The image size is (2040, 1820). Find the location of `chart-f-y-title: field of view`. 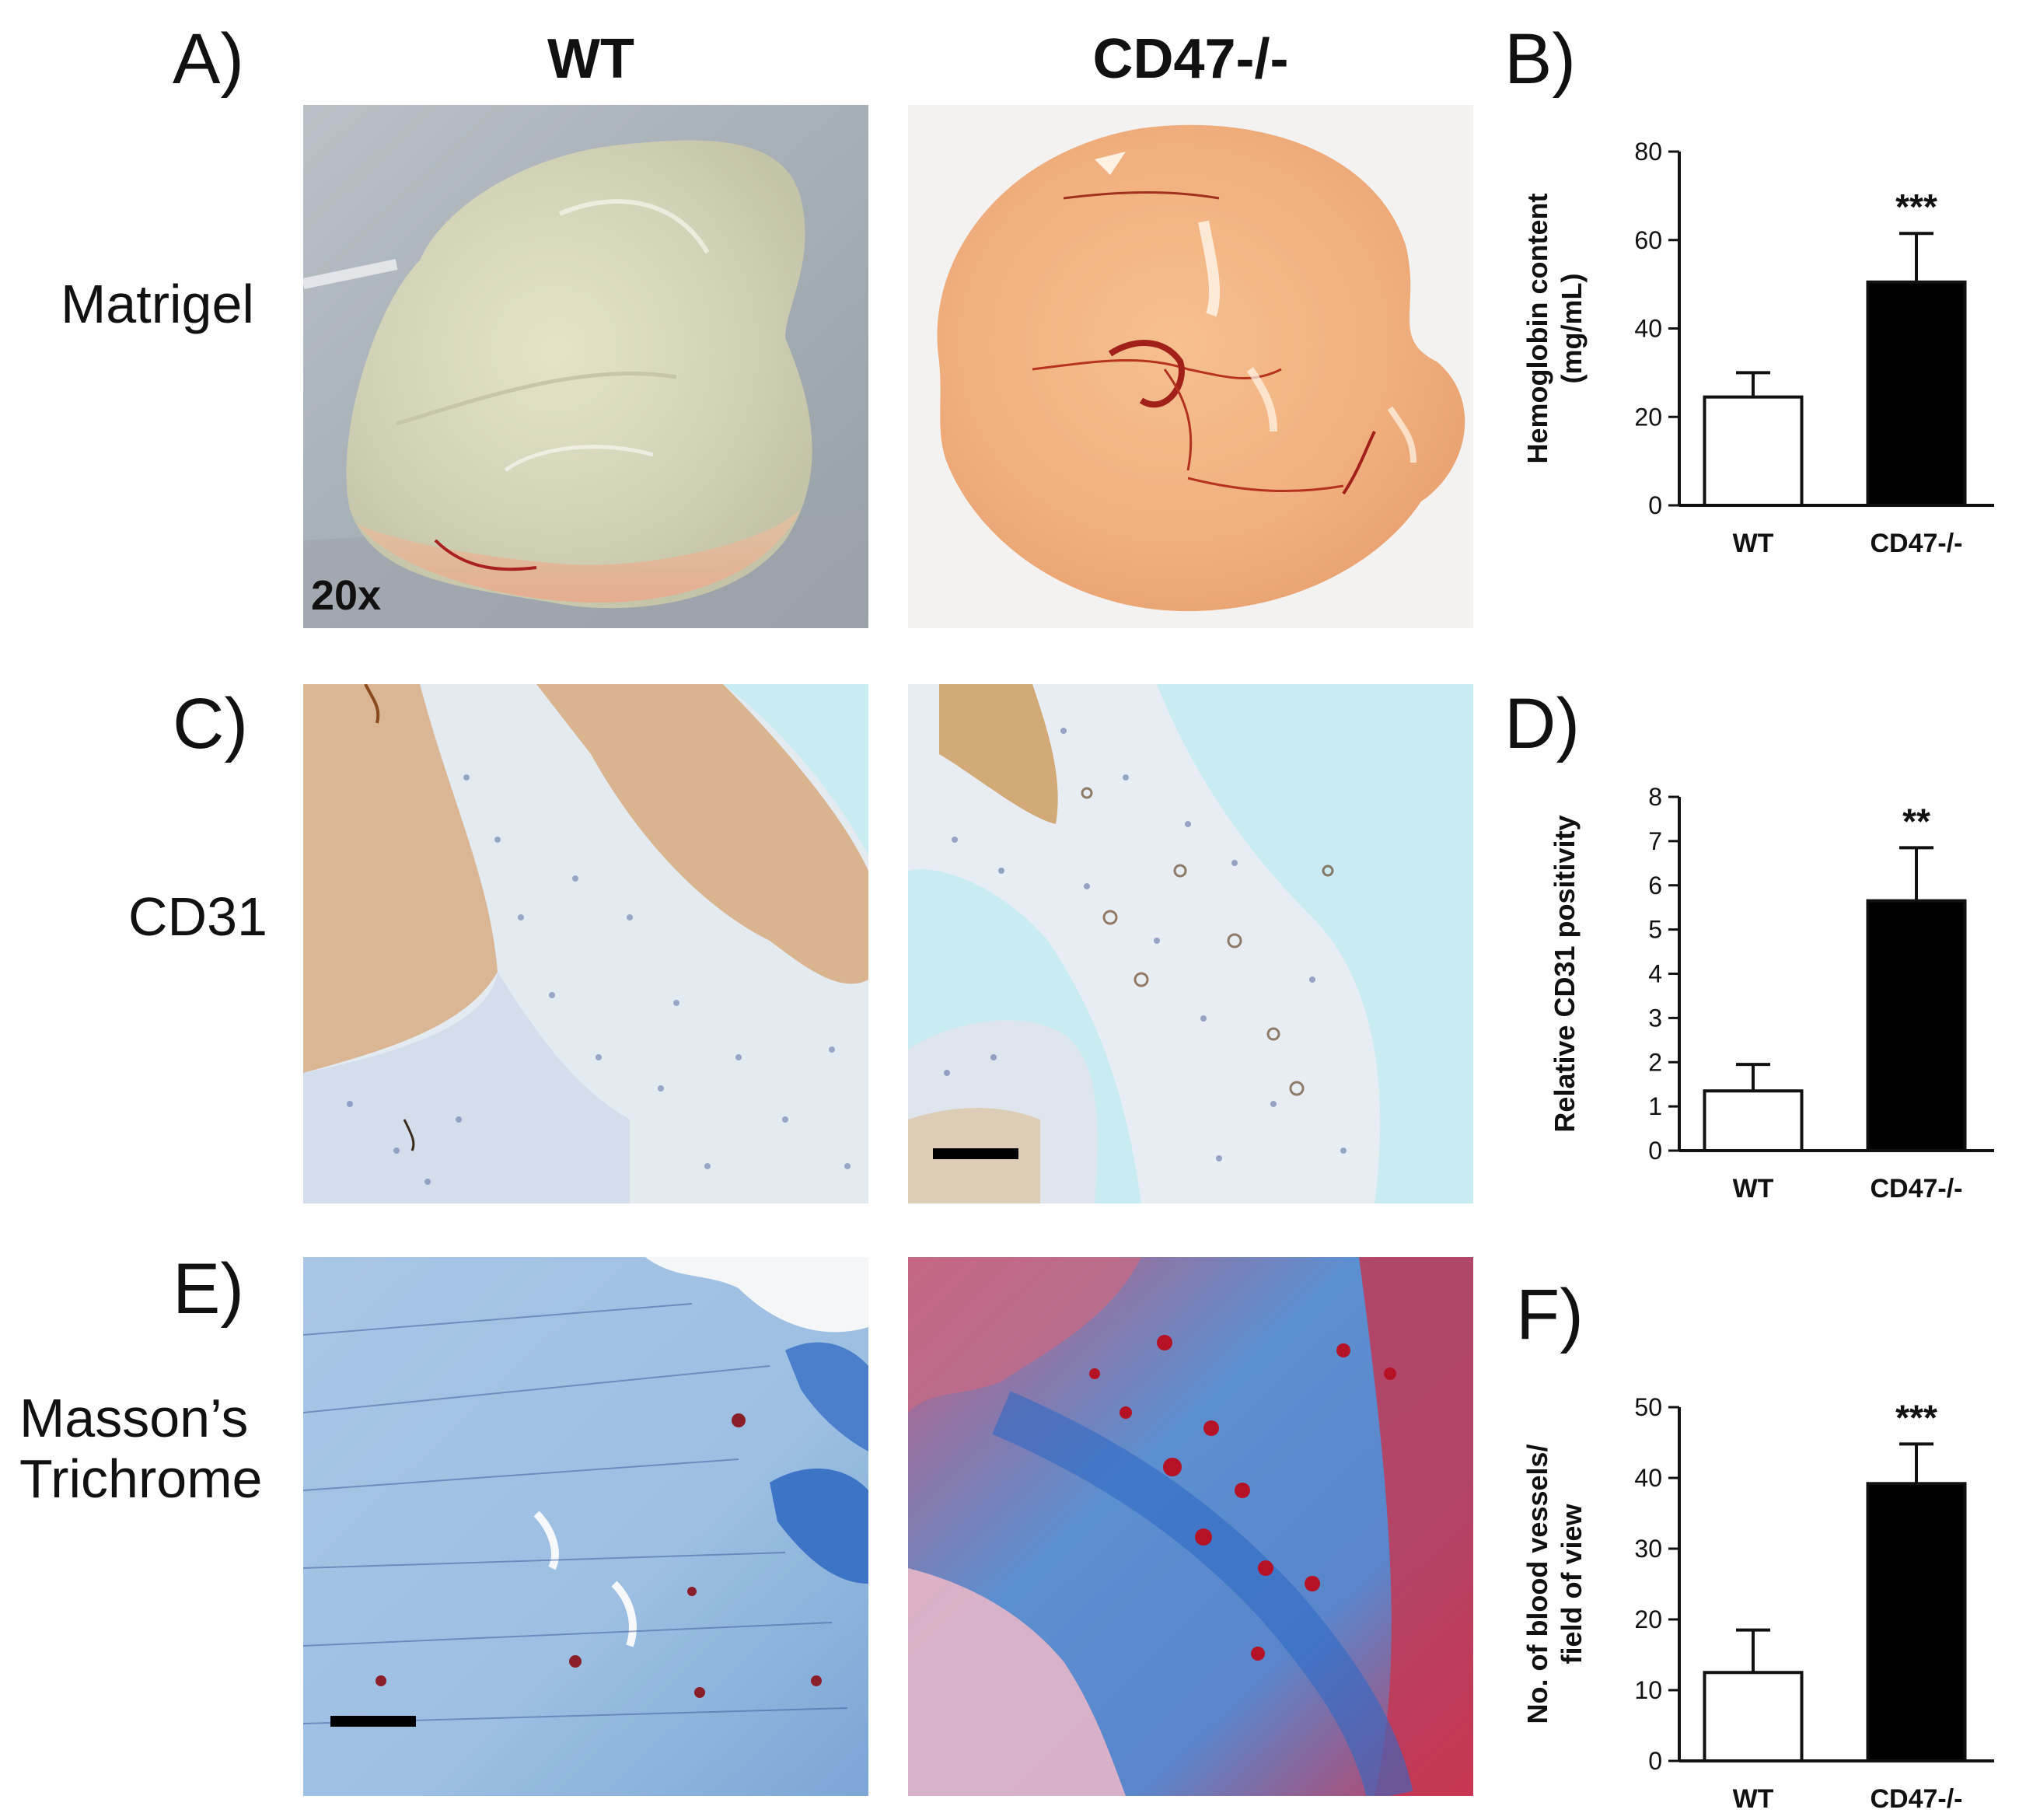

chart-f-y-title: field of view is located at coordinates (1572, 1583).